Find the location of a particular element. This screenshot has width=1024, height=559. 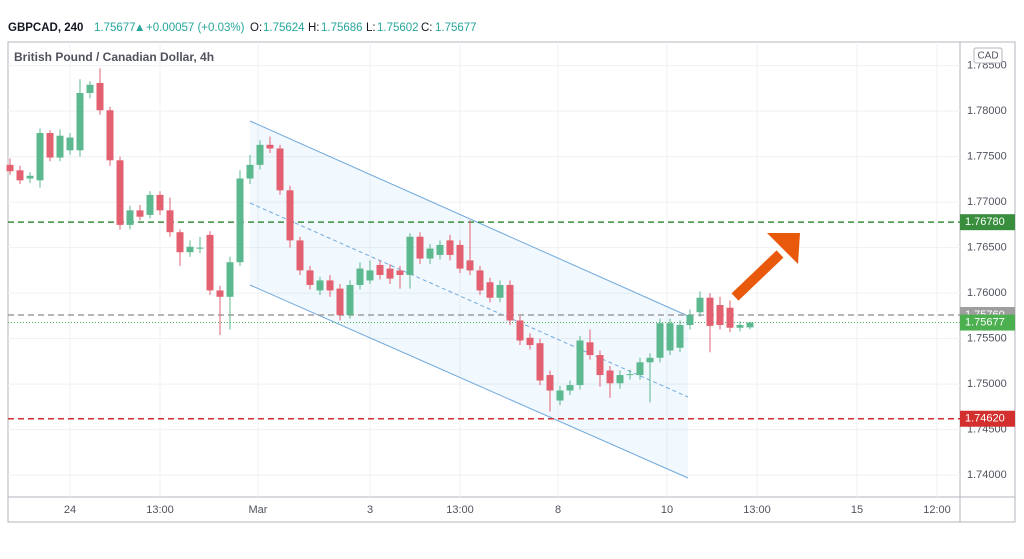

currency-box is located at coordinates (988, 55).